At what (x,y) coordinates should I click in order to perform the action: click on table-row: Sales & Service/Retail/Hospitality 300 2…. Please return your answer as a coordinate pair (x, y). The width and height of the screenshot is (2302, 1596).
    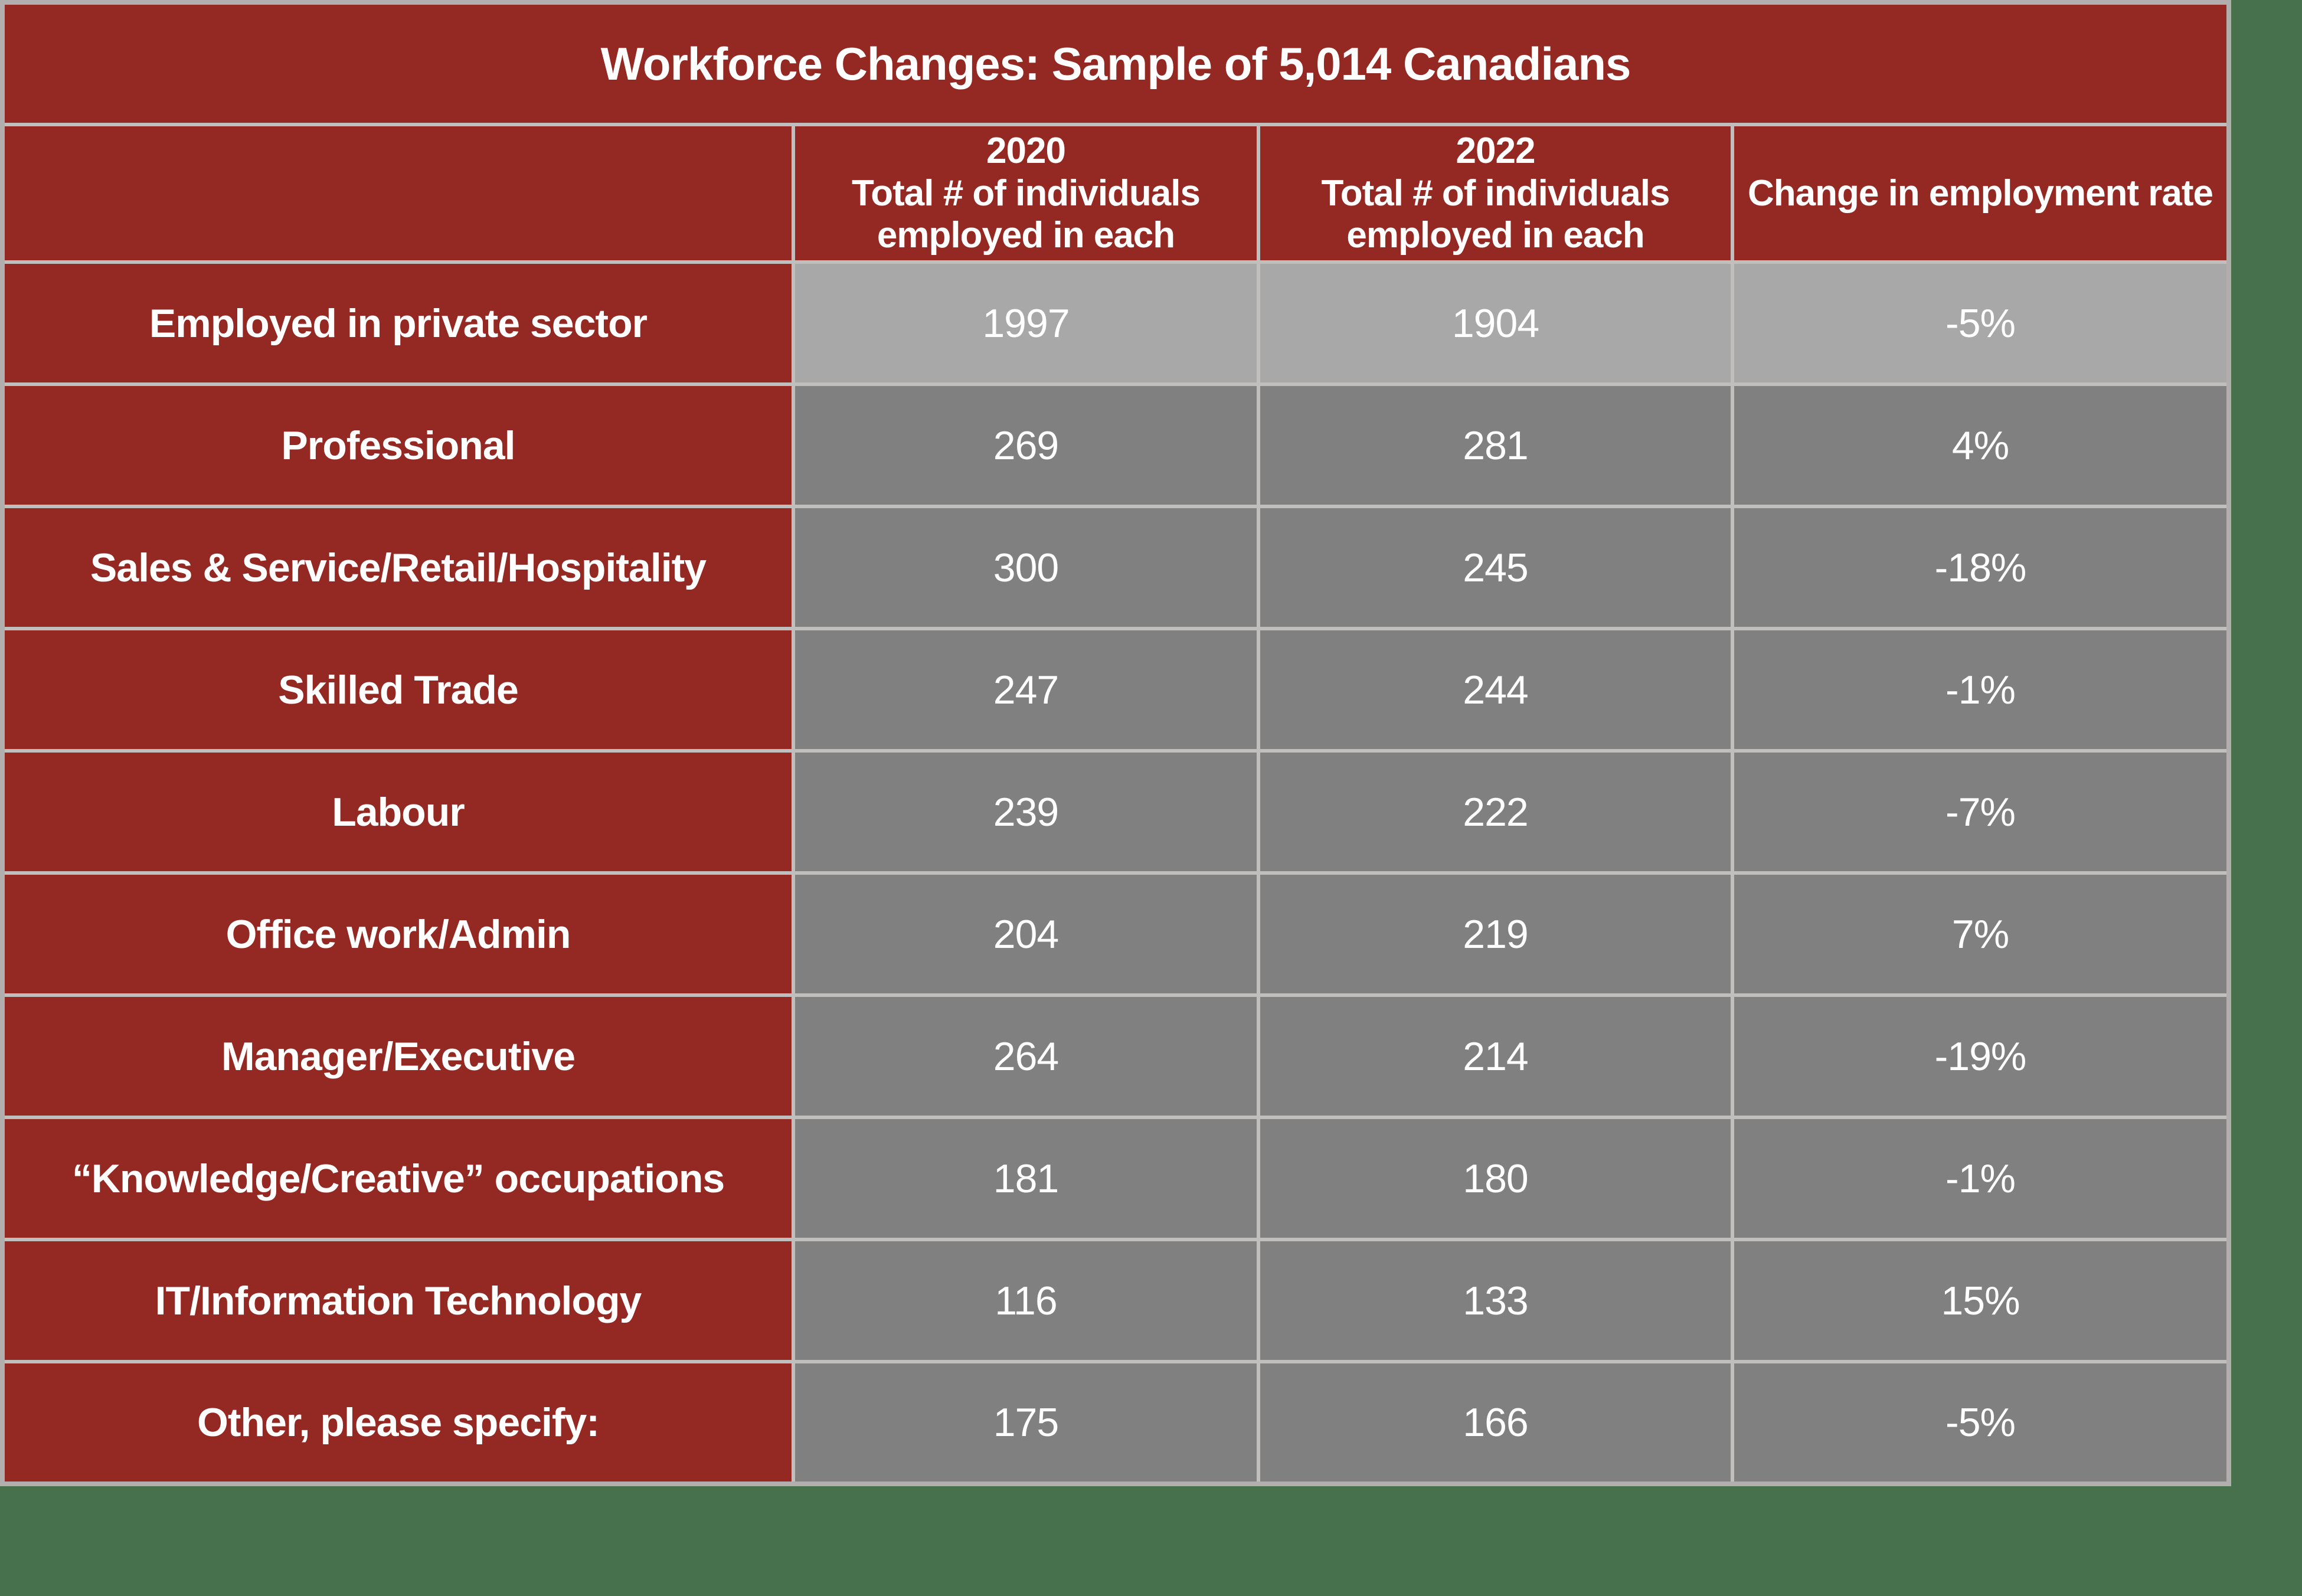
    Looking at the image, I should click on (1116, 567).